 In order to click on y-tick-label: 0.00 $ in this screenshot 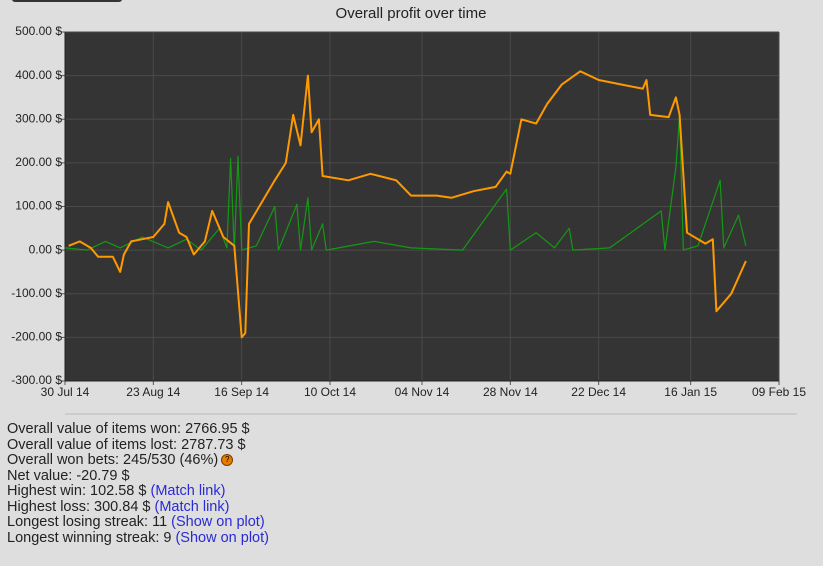, I will do `click(46, 249)`.